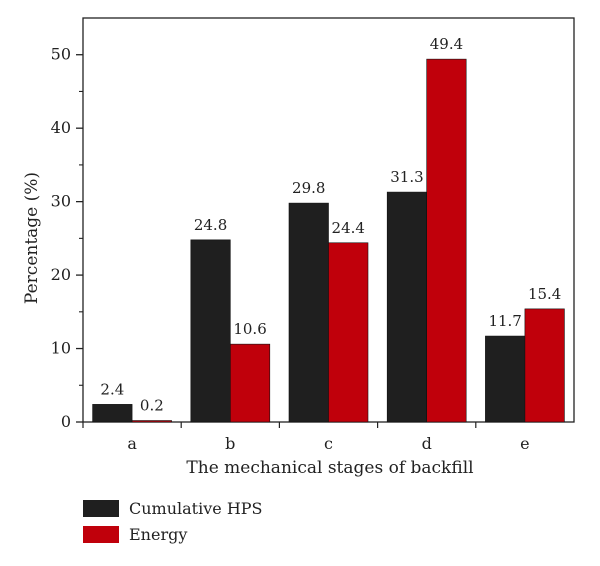 The width and height of the screenshot is (600, 566). Describe the element at coordinates (328, 443) in the screenshot. I see `x-tick-label: c` at that location.